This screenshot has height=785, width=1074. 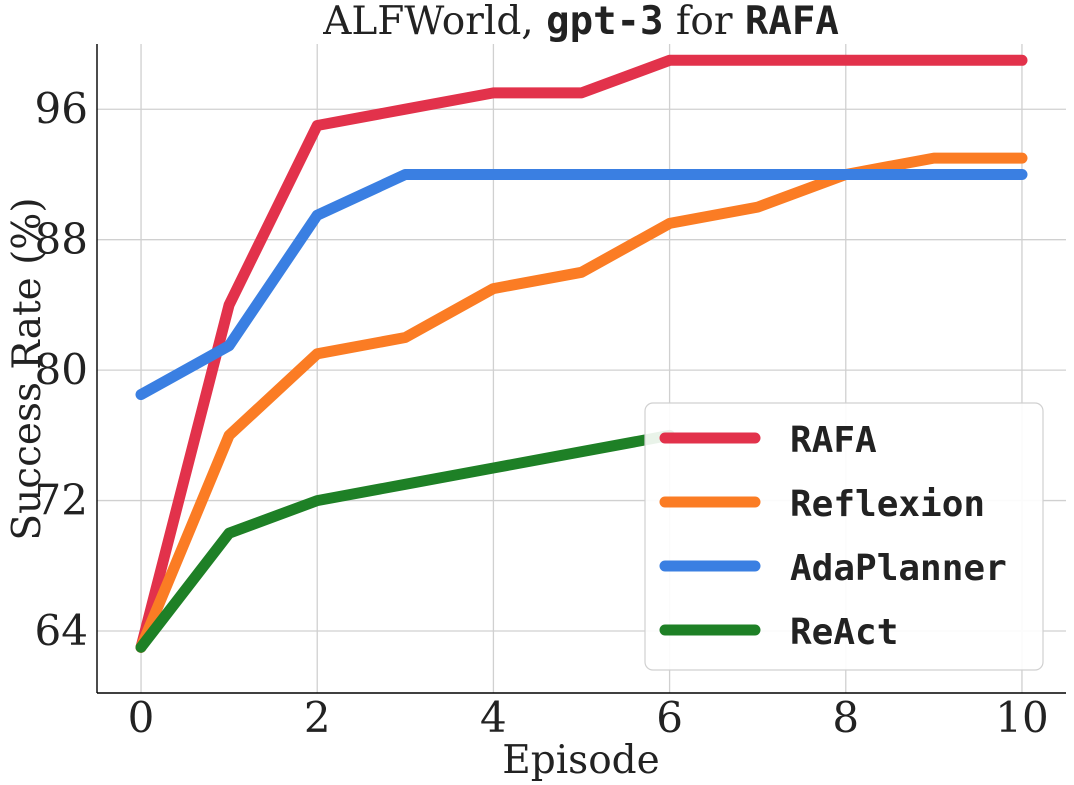 I want to click on legend-items: RAFA Reflexion AdaPlanner ReAct, so click(x=833, y=536).